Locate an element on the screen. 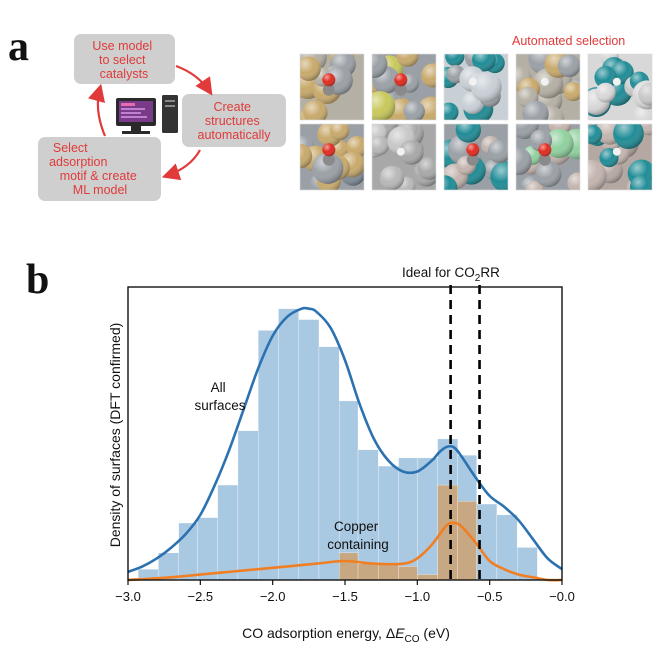 The width and height of the screenshot is (667, 659). loop-box-text: Use model to select catalysts is located at coordinates (123, 60).